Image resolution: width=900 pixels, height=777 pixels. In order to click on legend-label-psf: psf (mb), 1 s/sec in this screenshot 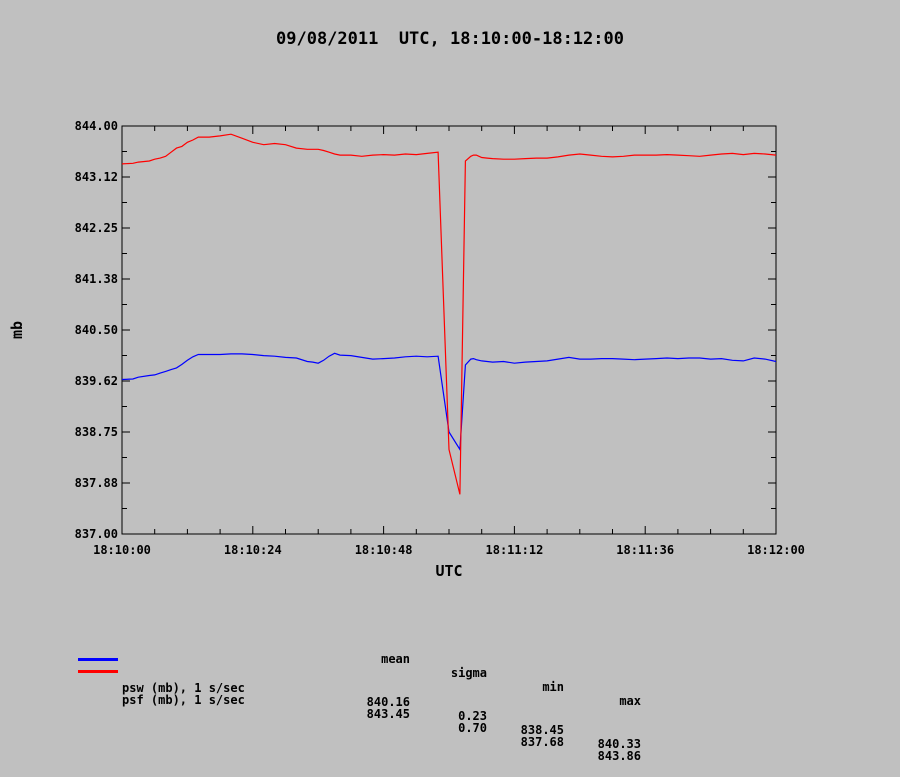, I will do `click(183, 700)`.